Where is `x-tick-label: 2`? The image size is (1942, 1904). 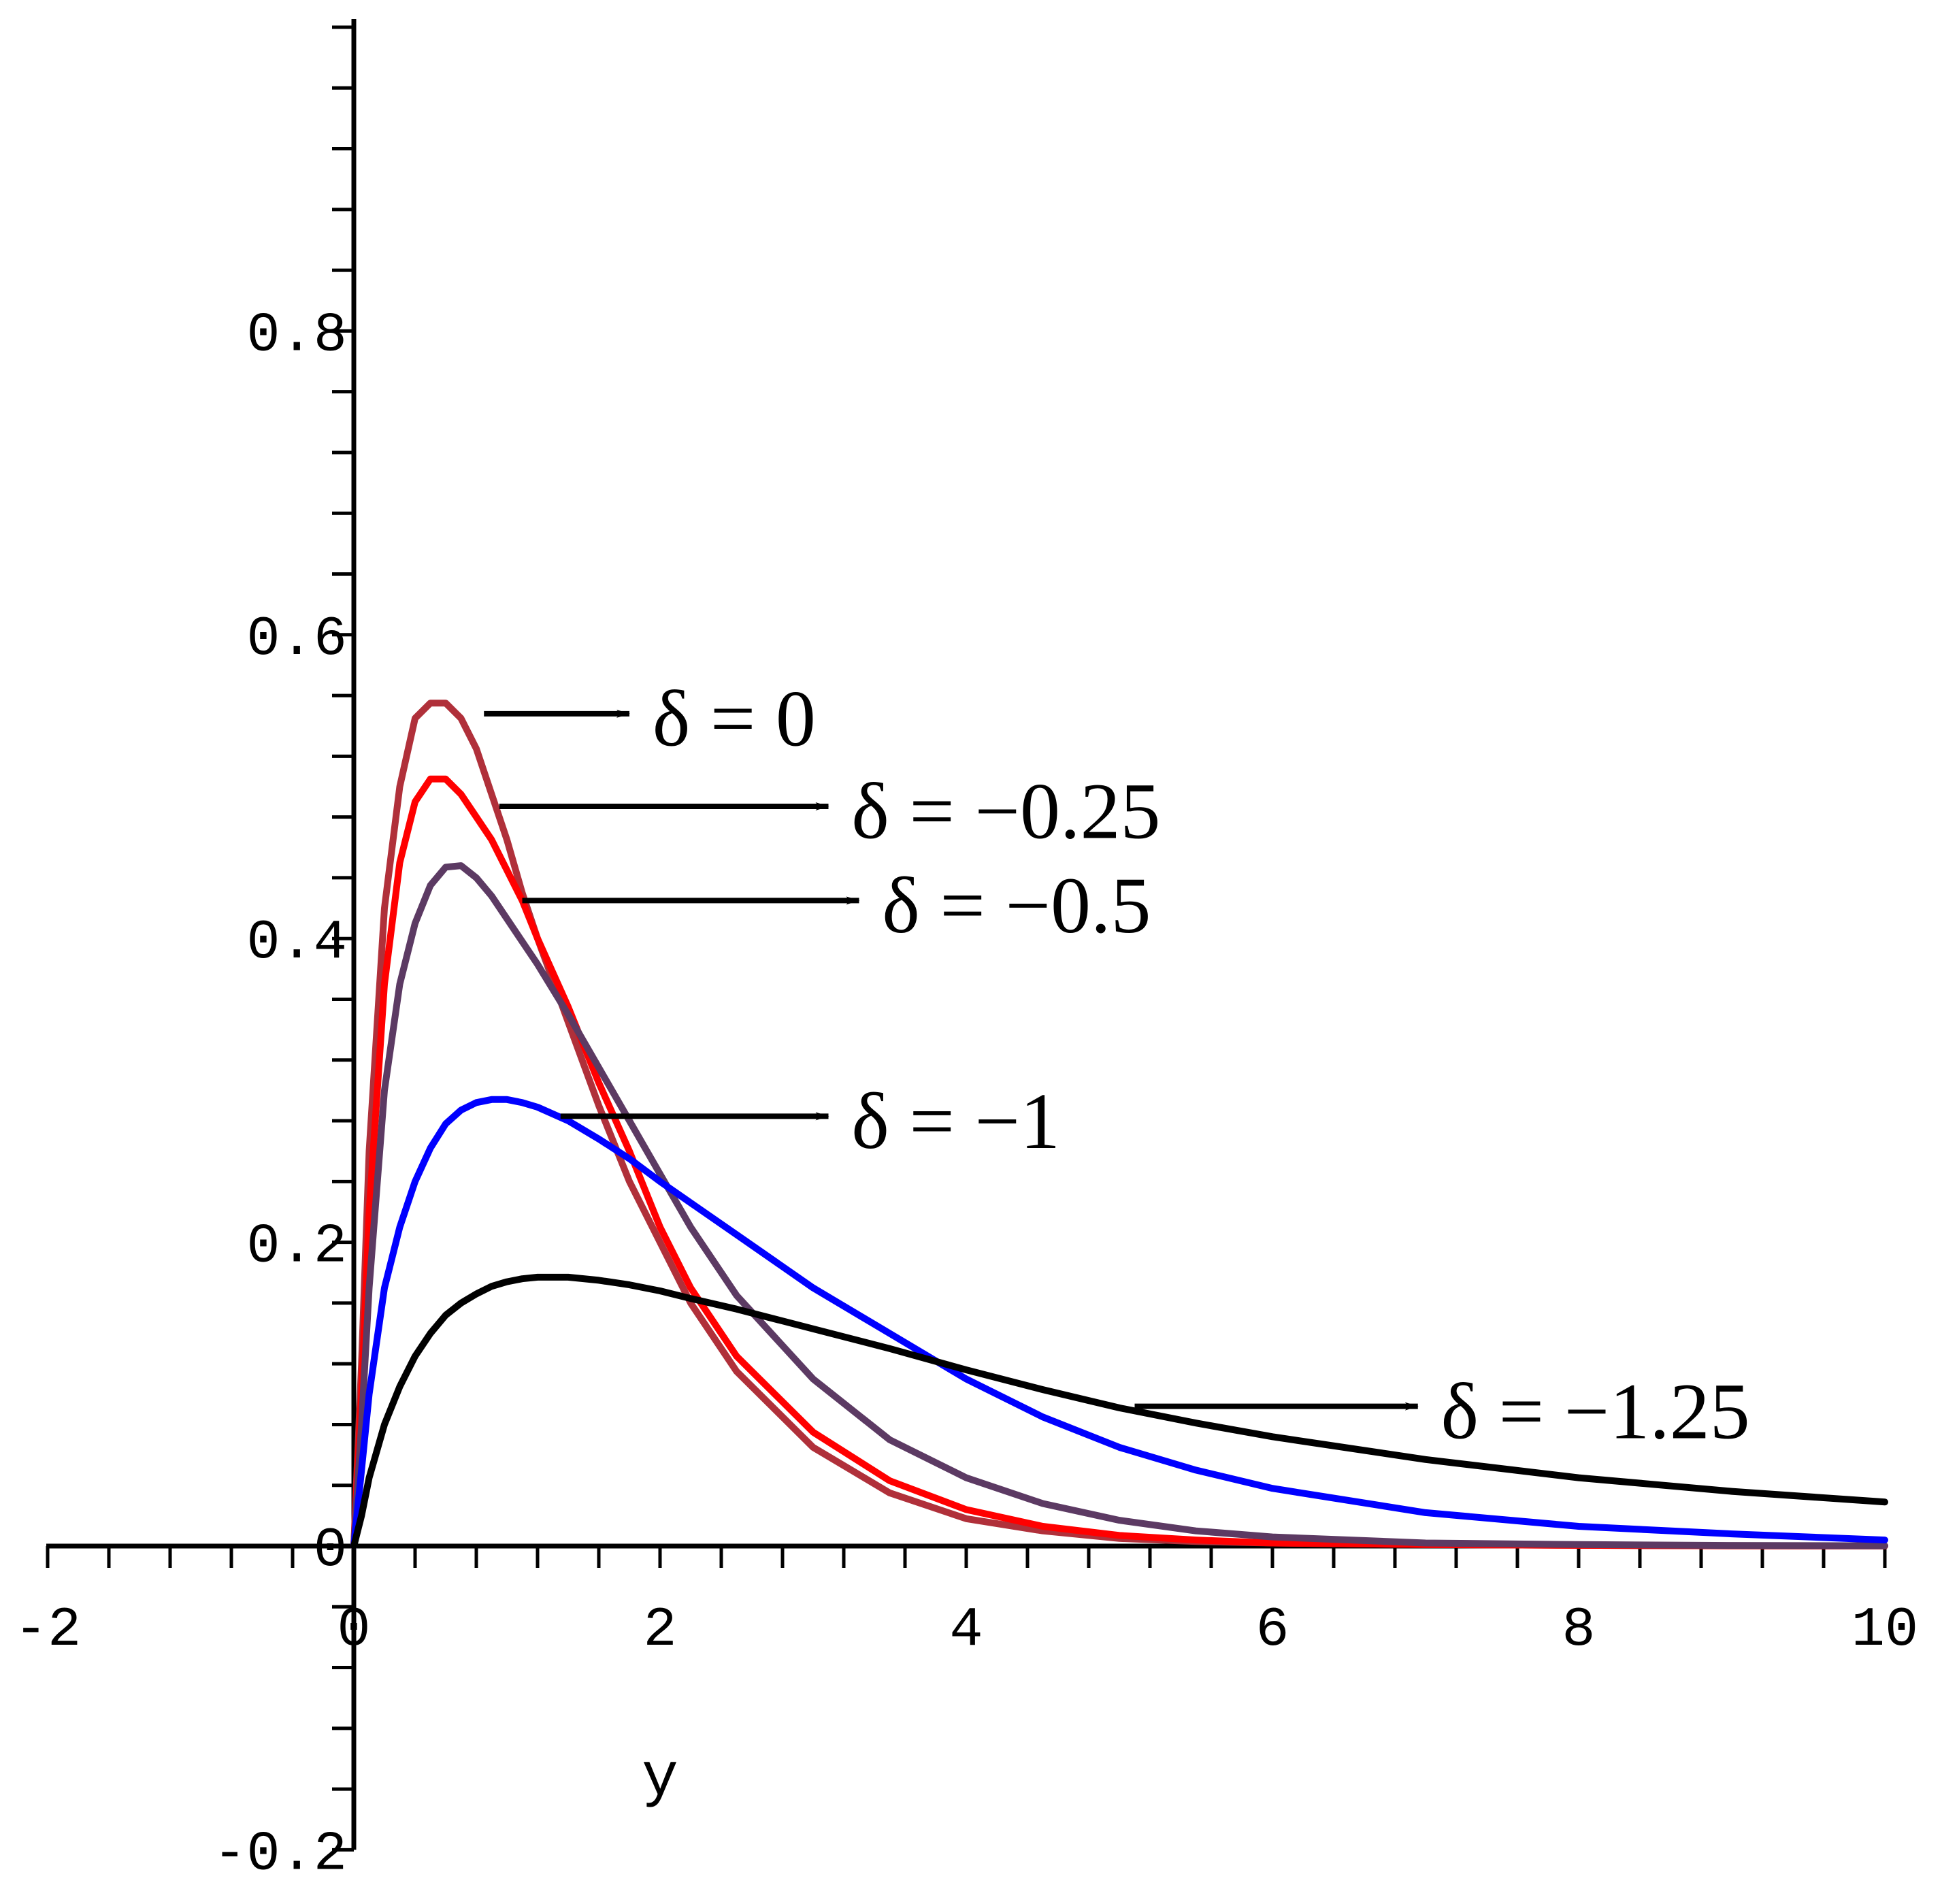
x-tick-label: 2 is located at coordinates (659, 1630).